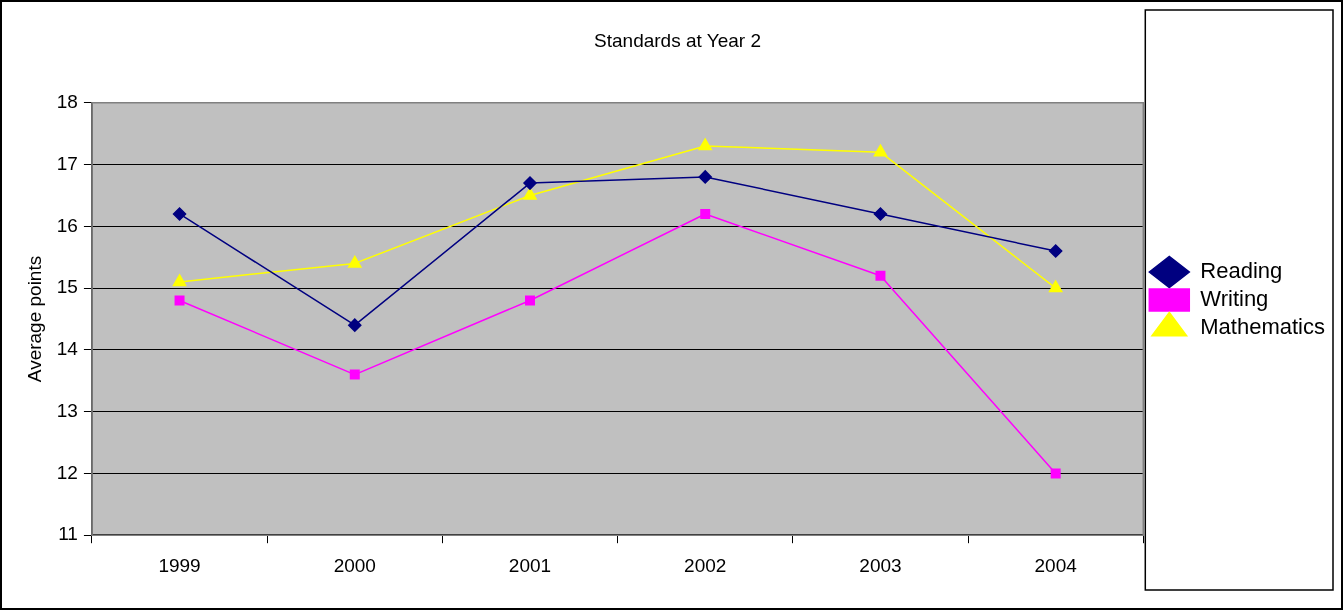 The image size is (1343, 610). I want to click on y-tick-label: 15, so click(67, 287).